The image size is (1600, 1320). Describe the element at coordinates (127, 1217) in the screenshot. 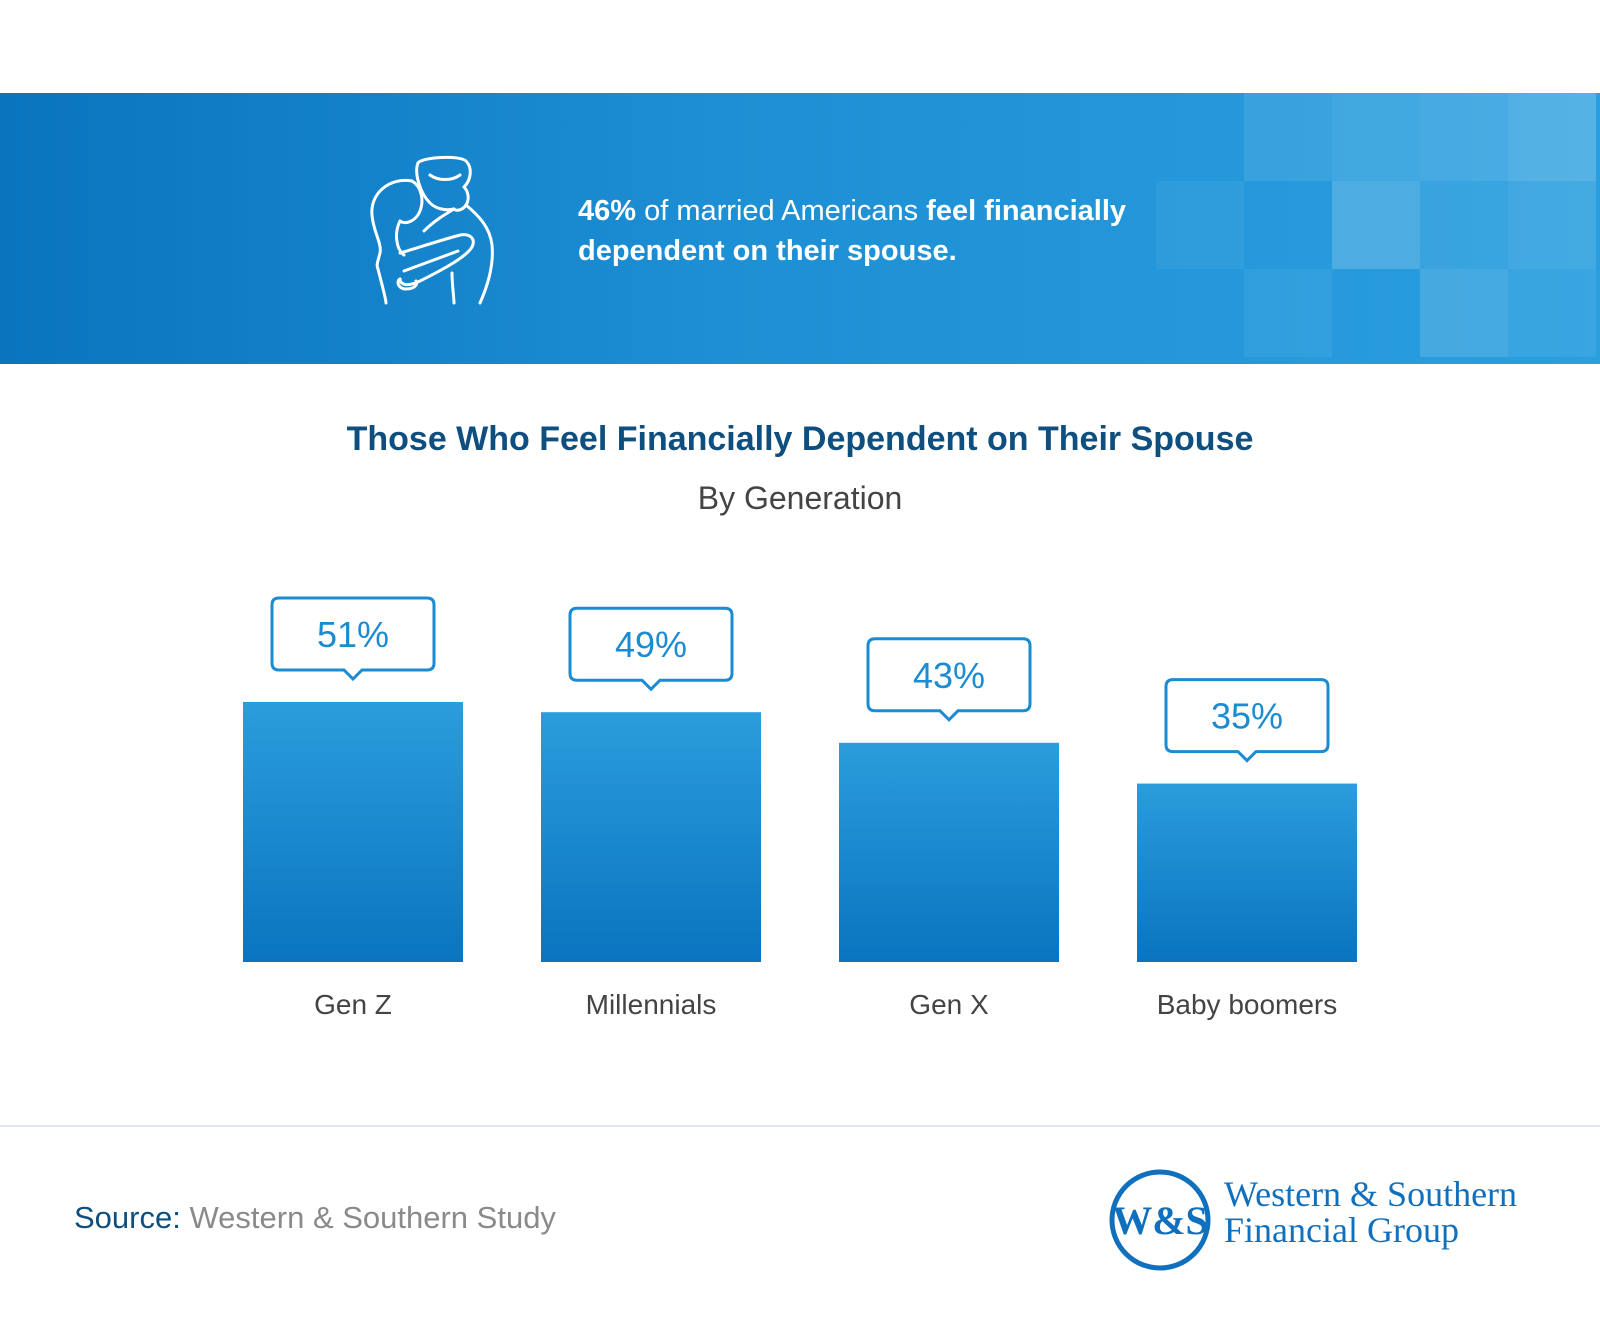

I see `source-label: Source:` at that location.